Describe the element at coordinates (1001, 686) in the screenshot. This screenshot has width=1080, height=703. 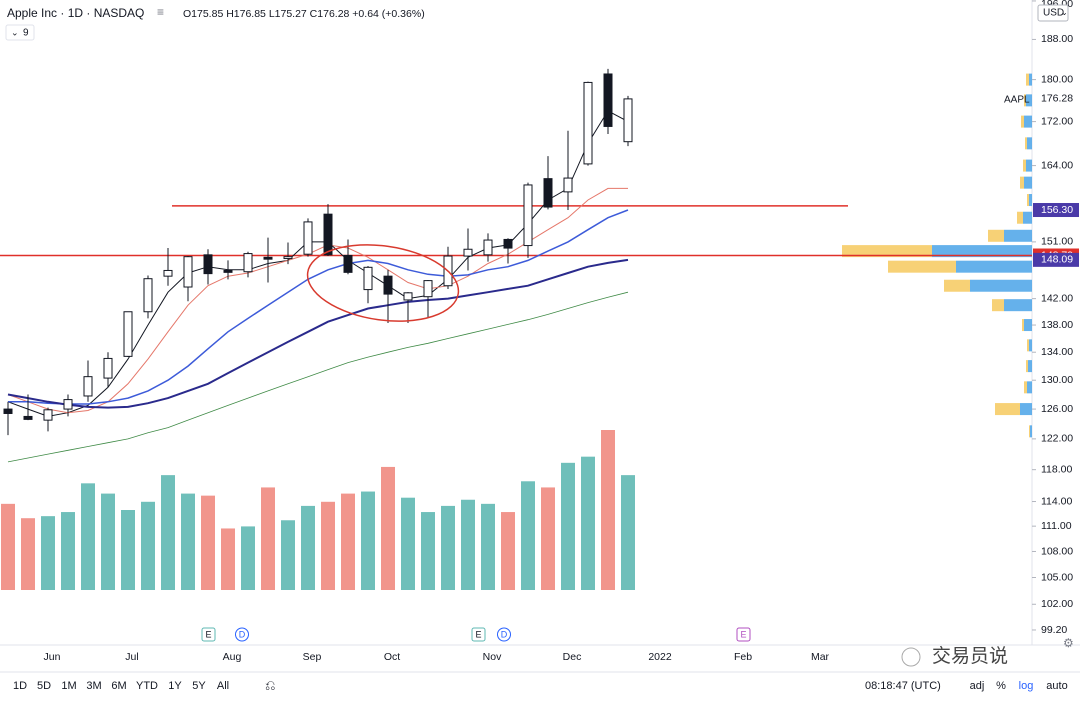
I see `scale-option: %` at that location.